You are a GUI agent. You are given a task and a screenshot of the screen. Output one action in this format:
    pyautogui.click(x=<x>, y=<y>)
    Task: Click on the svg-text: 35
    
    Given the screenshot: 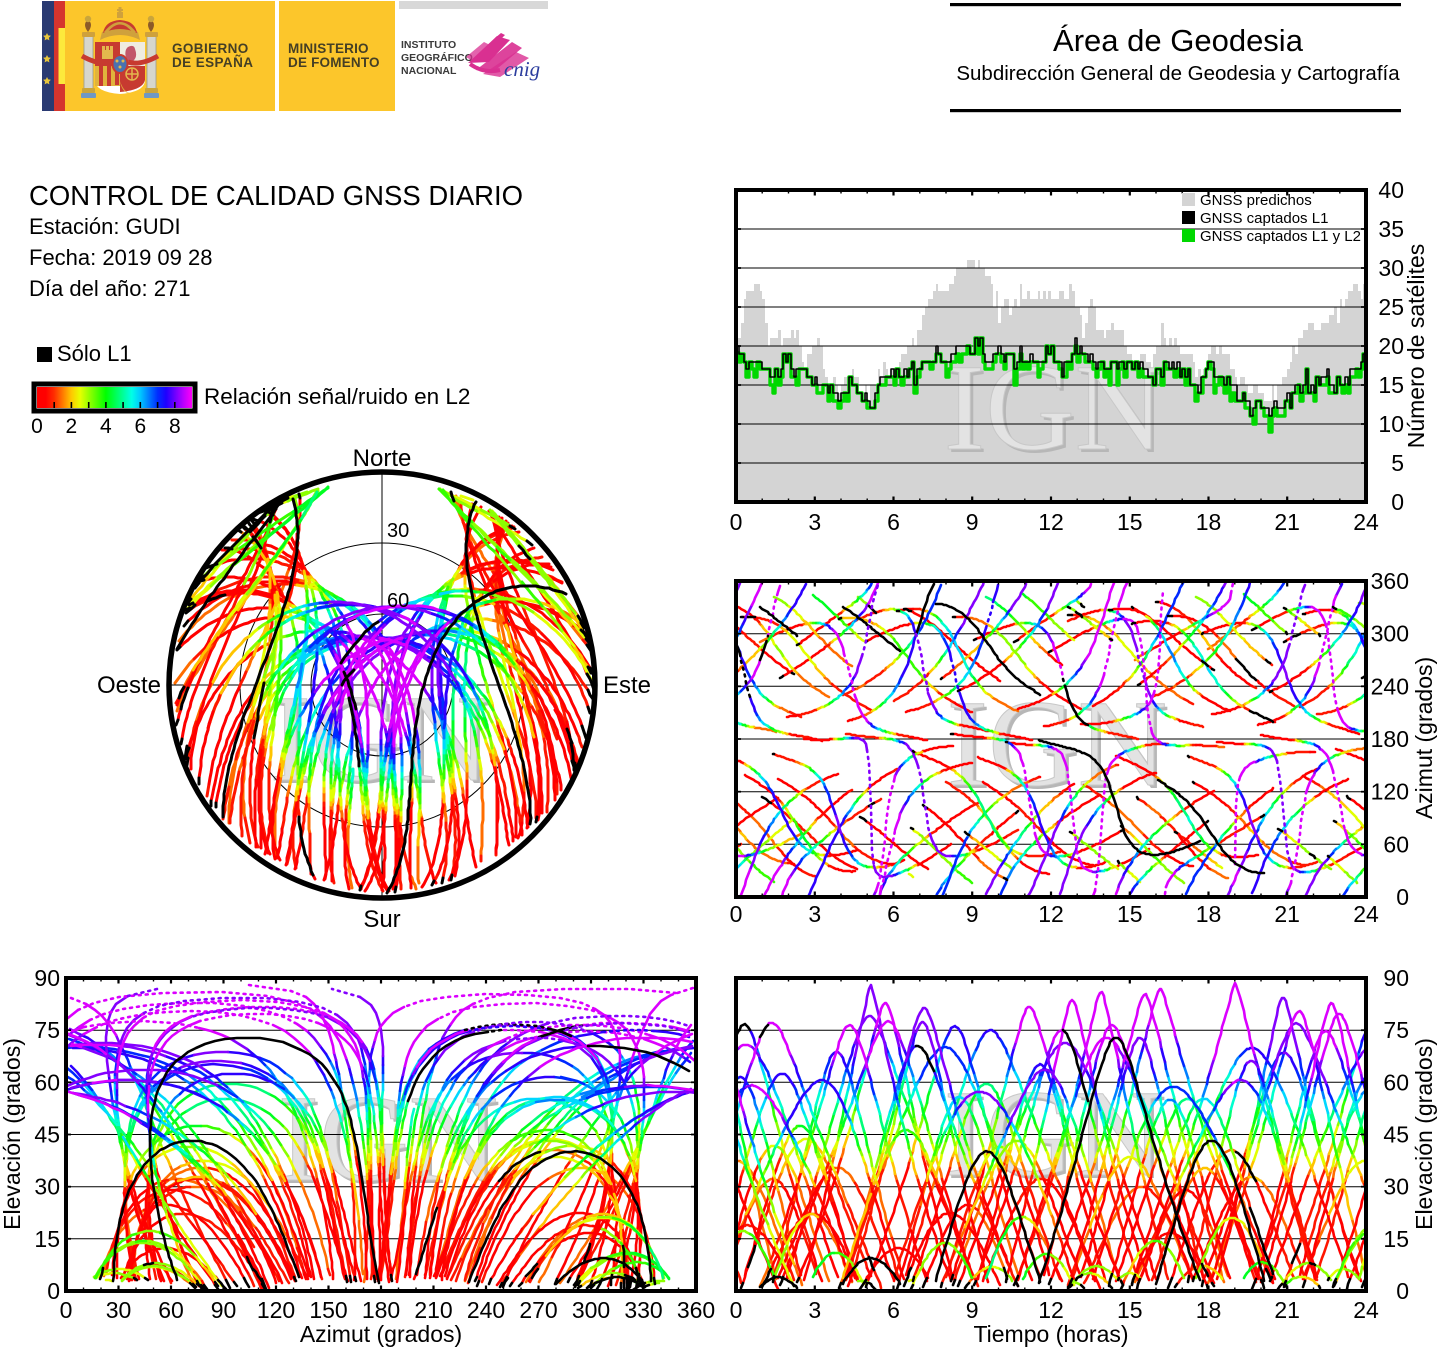 What is the action you would take?
    pyautogui.click(x=1391, y=229)
    